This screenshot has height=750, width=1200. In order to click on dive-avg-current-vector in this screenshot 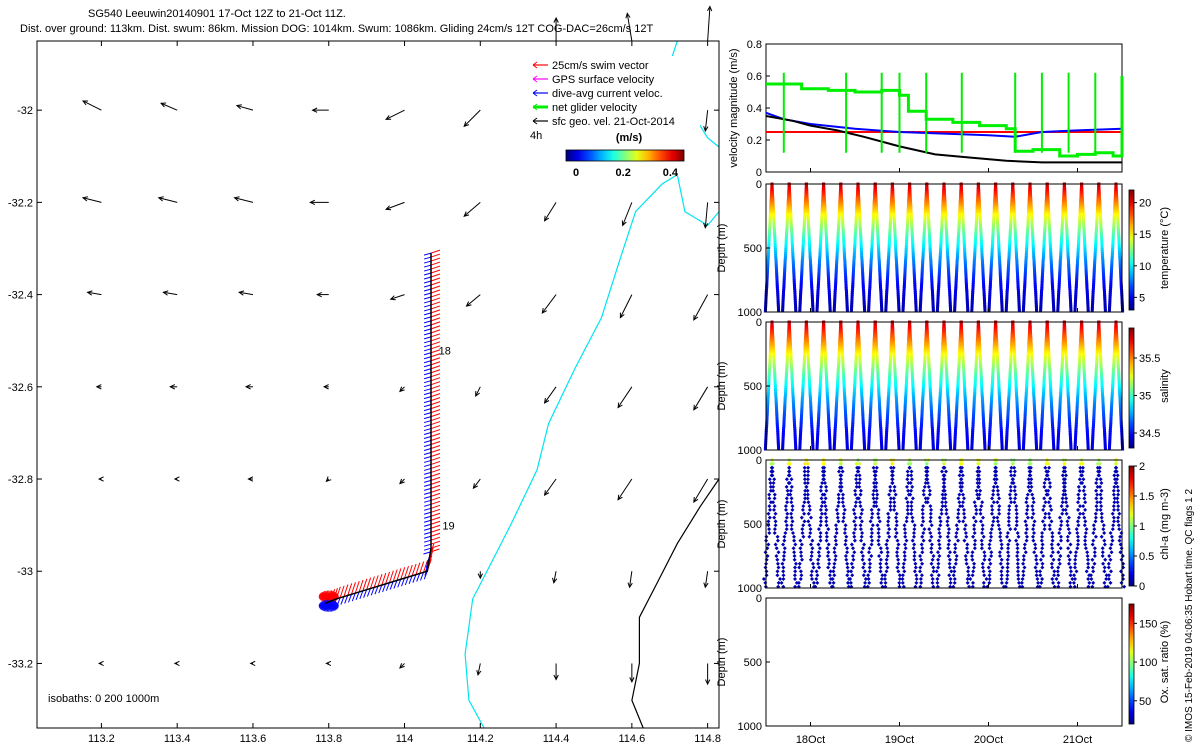, I will do `click(427, 274)`.